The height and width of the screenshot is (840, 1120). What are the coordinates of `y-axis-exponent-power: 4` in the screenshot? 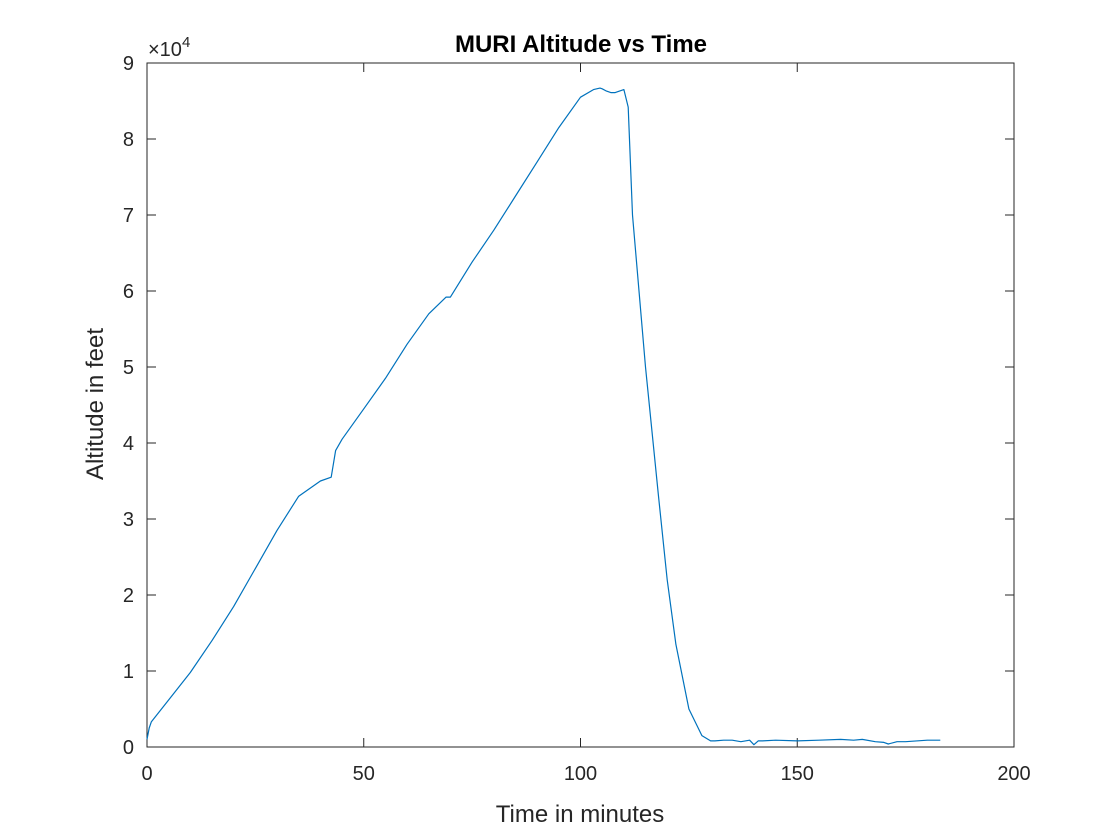 It's located at (186, 42).